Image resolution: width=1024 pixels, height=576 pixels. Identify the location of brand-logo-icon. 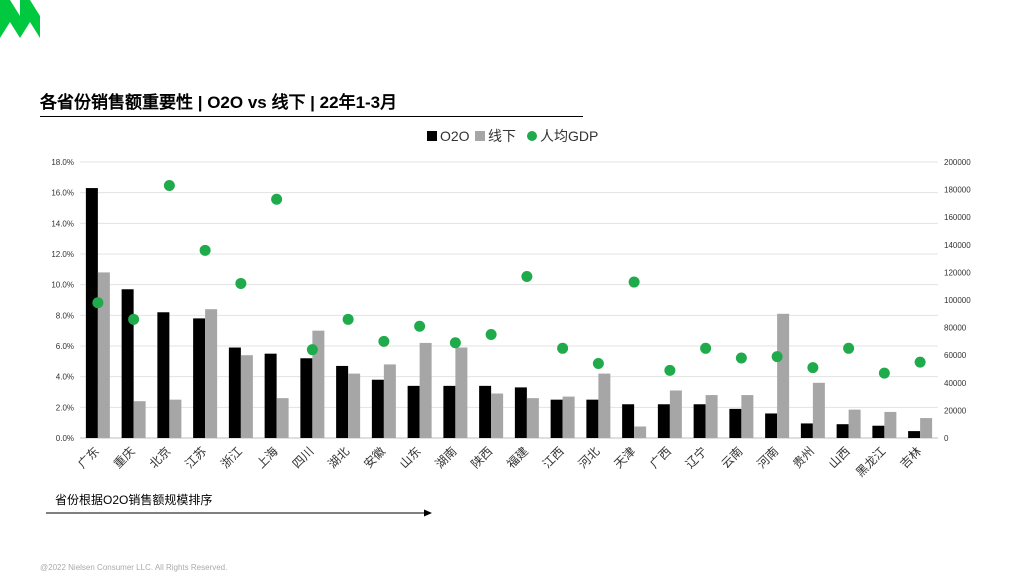
(20, 19).